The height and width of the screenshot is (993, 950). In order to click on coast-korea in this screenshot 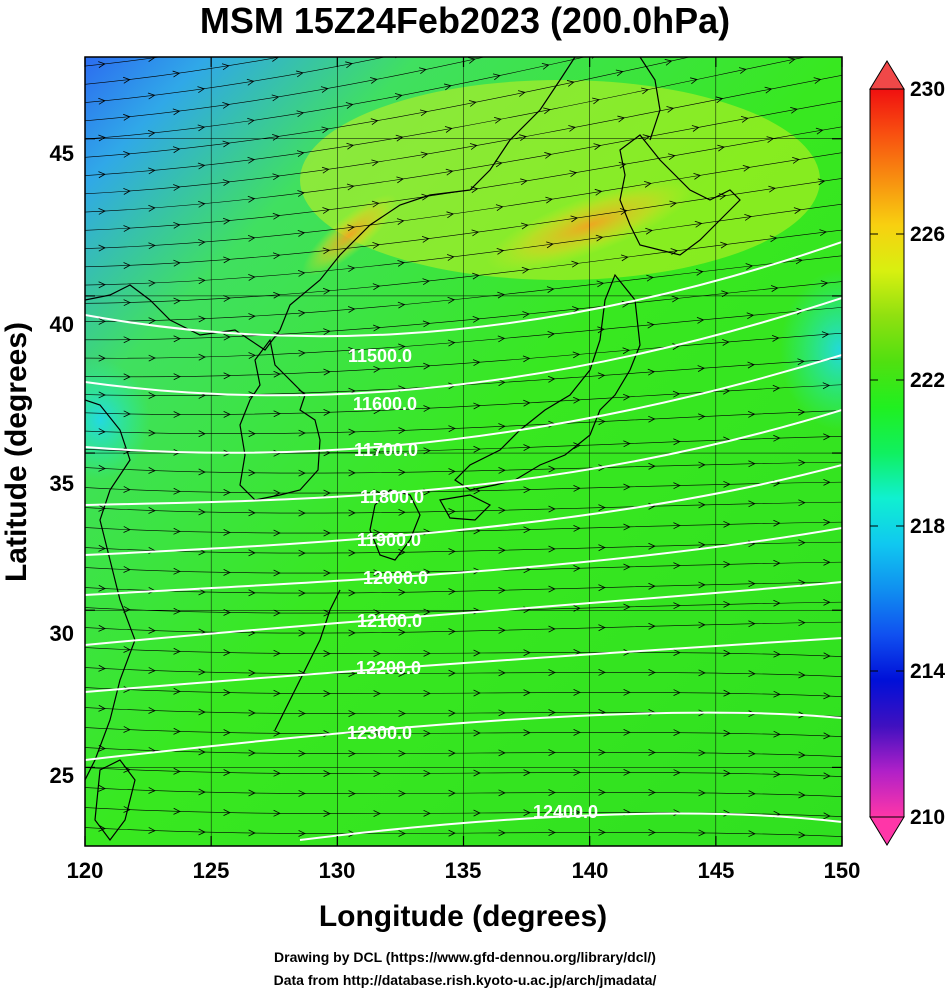, I will do `click(280, 419)`.